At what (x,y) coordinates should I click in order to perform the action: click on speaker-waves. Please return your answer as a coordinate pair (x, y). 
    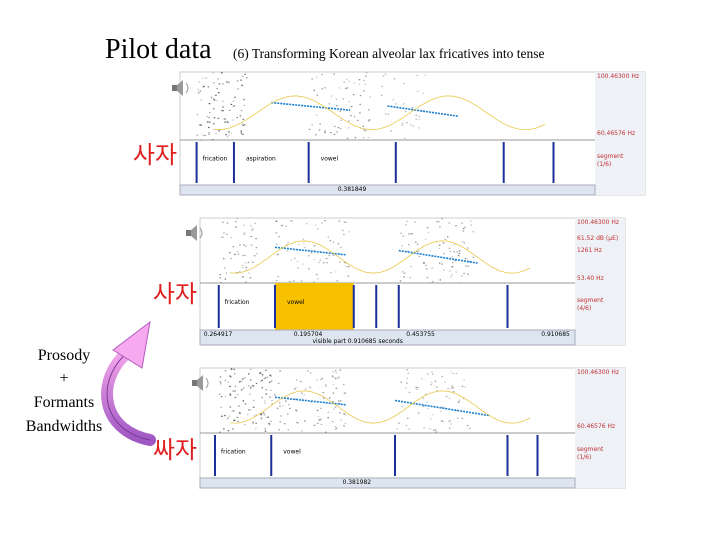
    Looking at the image, I should click on (201, 233).